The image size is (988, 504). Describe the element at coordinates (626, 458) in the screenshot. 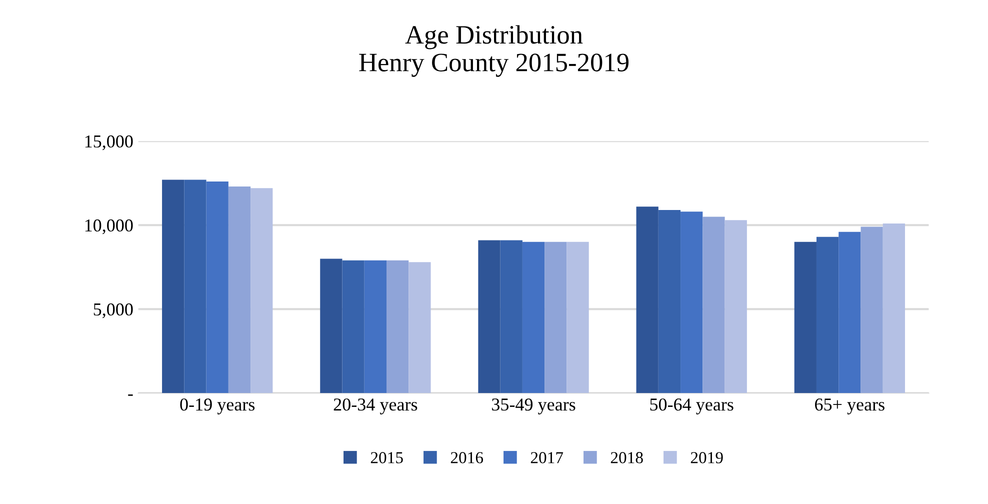

I see `legend-label: 2018` at that location.